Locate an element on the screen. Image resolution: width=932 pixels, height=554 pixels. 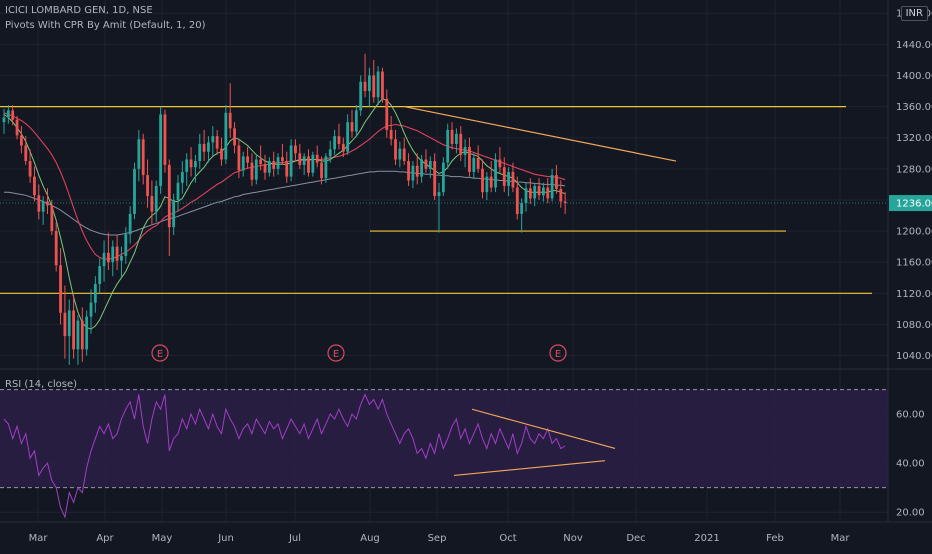
rsi-upper-trendline is located at coordinates (543, 428).